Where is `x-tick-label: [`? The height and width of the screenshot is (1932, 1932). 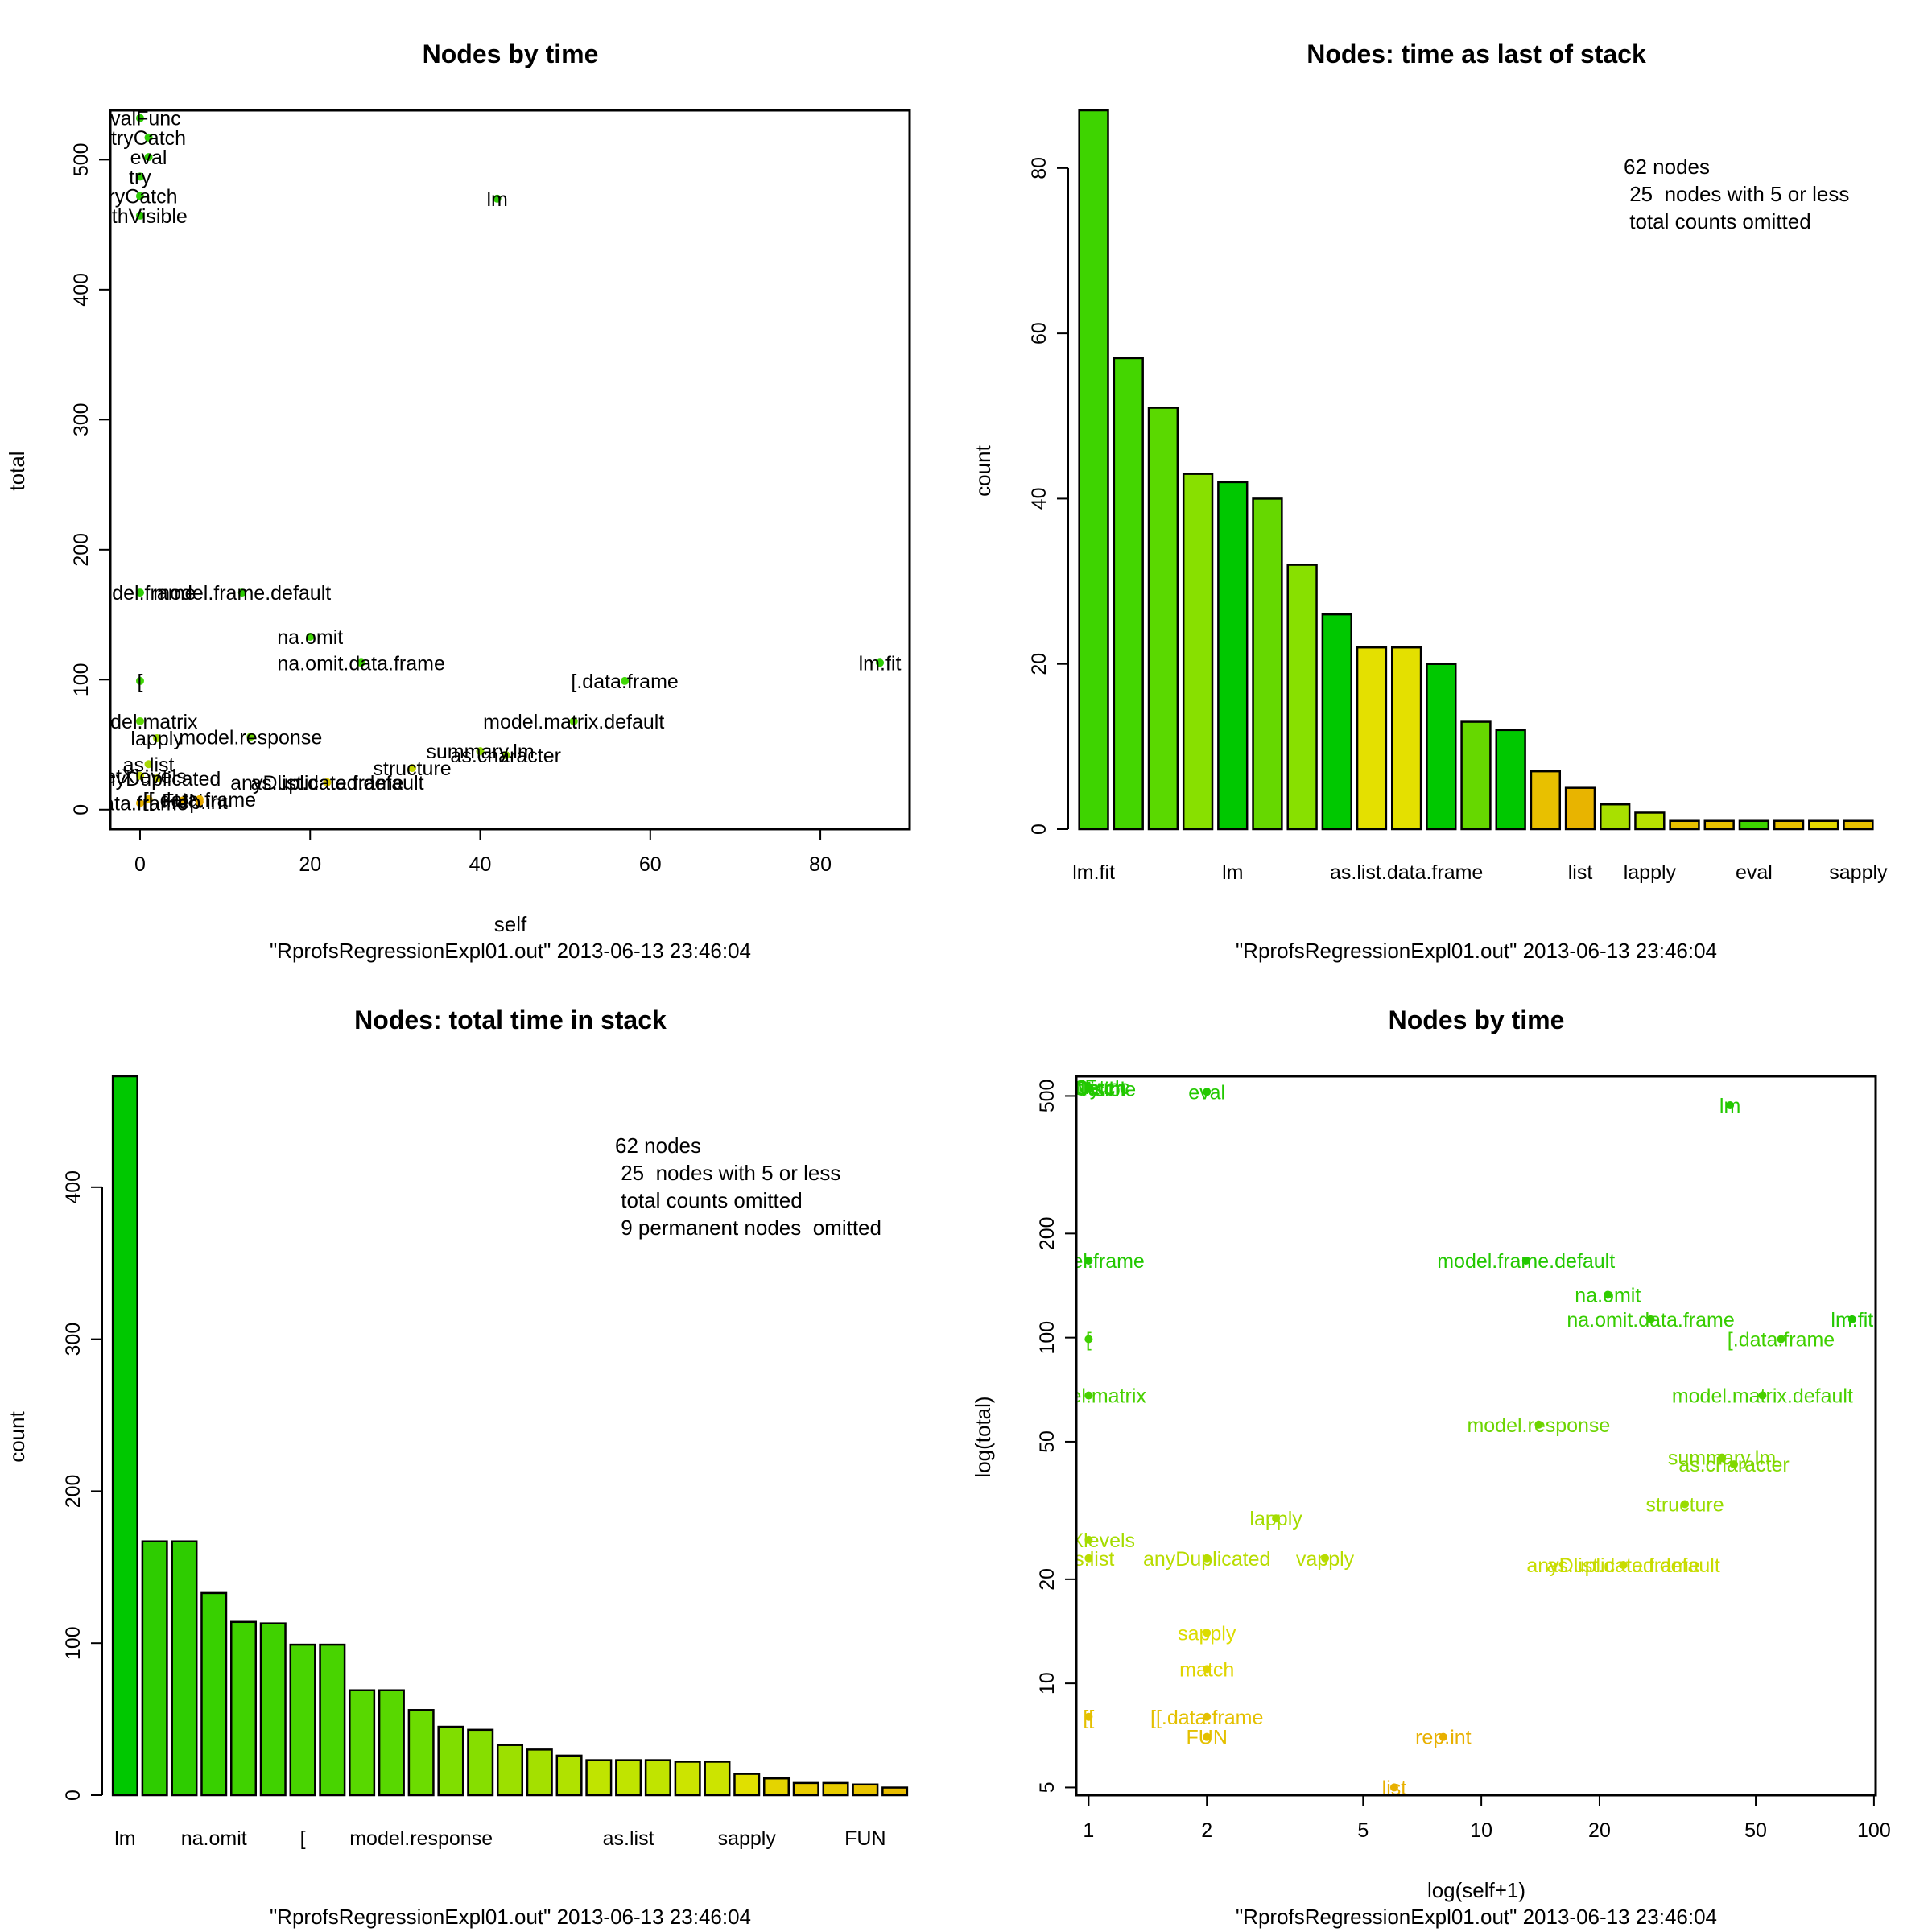
x-tick-label: [ is located at coordinates (303, 1838).